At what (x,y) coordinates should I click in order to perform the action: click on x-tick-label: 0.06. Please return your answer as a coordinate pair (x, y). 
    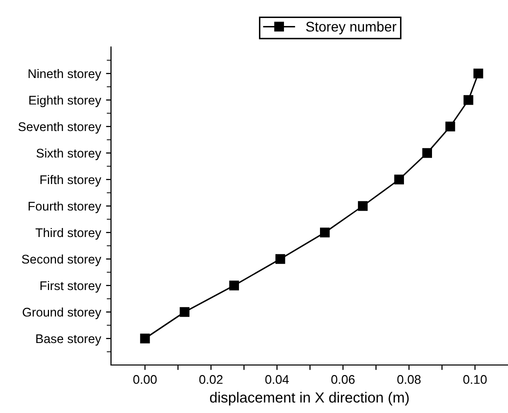
    Looking at the image, I should click on (343, 379).